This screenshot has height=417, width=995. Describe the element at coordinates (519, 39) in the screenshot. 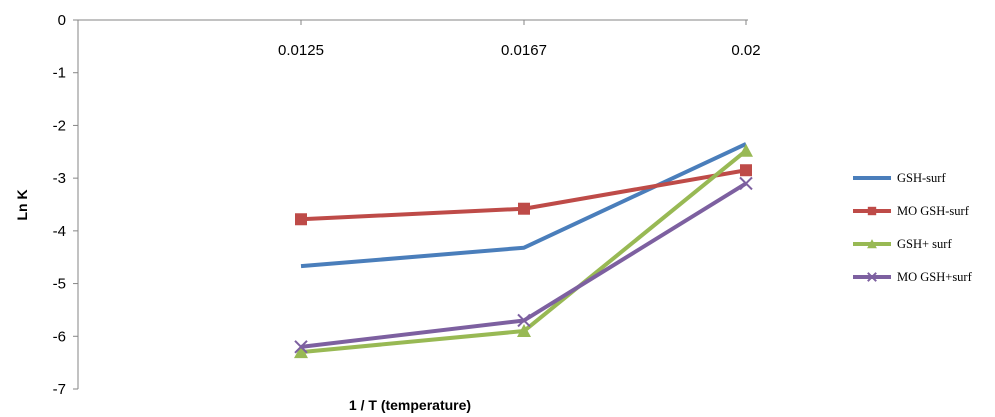

I see `x-axis-ticks: 0.0125 0.0167 0.02` at that location.